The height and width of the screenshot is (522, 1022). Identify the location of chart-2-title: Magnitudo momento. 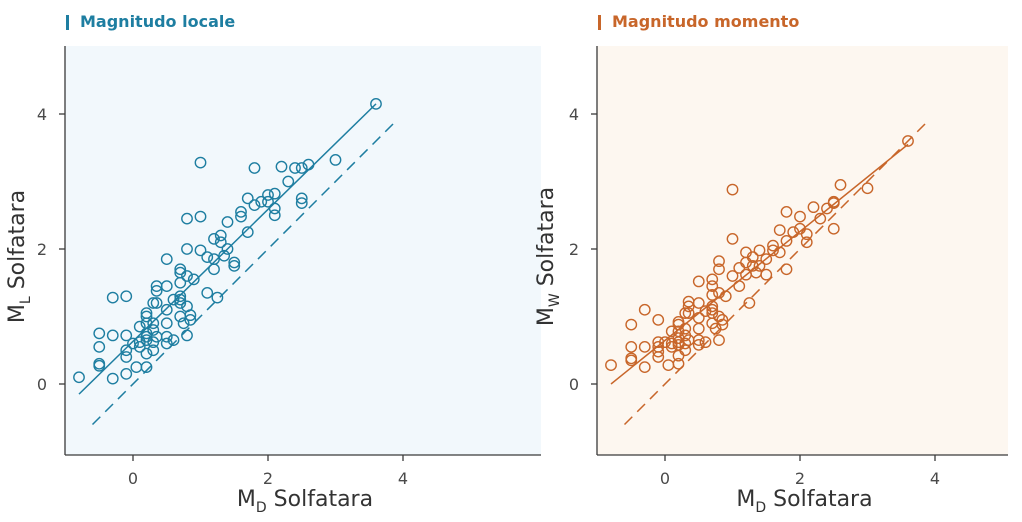
(705, 21).